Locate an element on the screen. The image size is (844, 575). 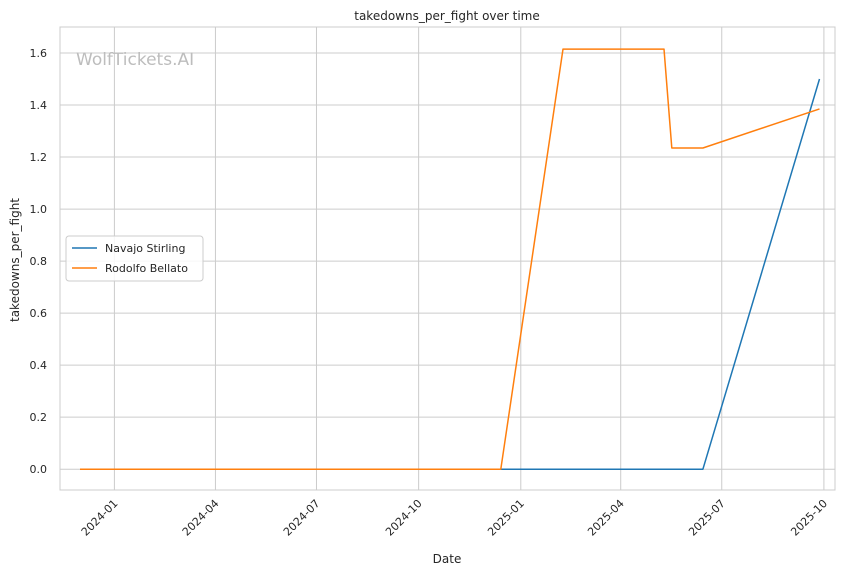
legend: Navajo Stirling Rodolfo Bellato is located at coordinates (134, 258).